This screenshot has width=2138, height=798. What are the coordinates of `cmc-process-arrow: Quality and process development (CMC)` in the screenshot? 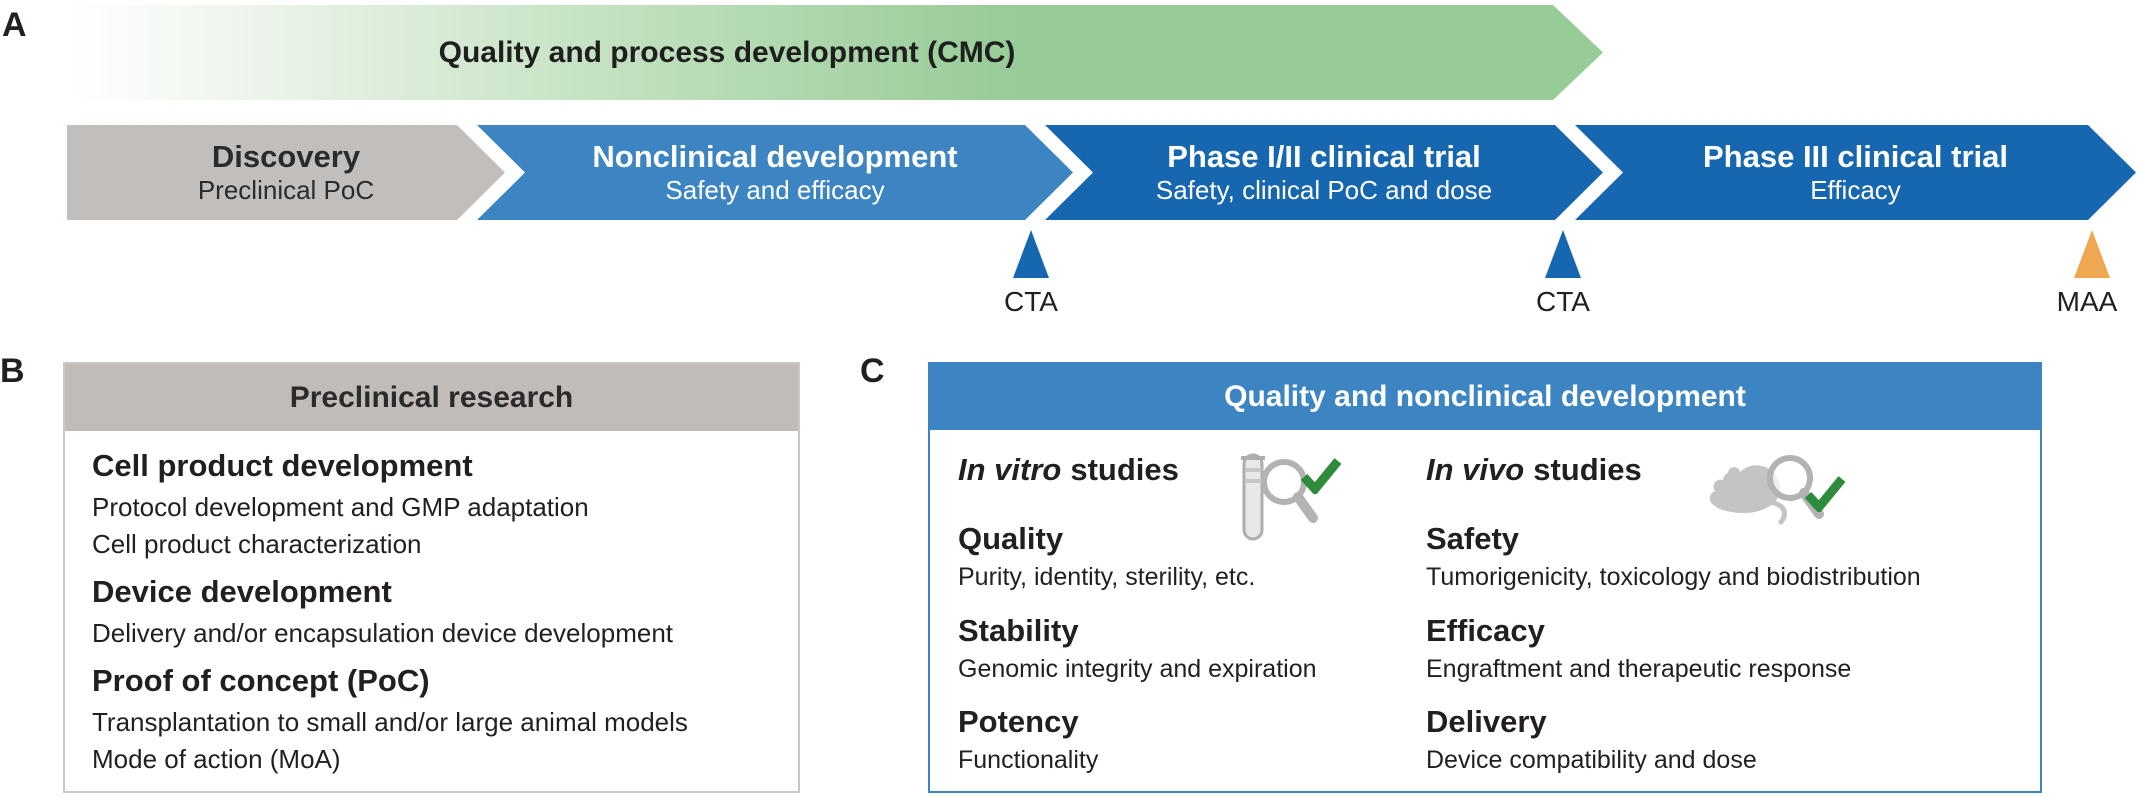 It's located at (835, 52).